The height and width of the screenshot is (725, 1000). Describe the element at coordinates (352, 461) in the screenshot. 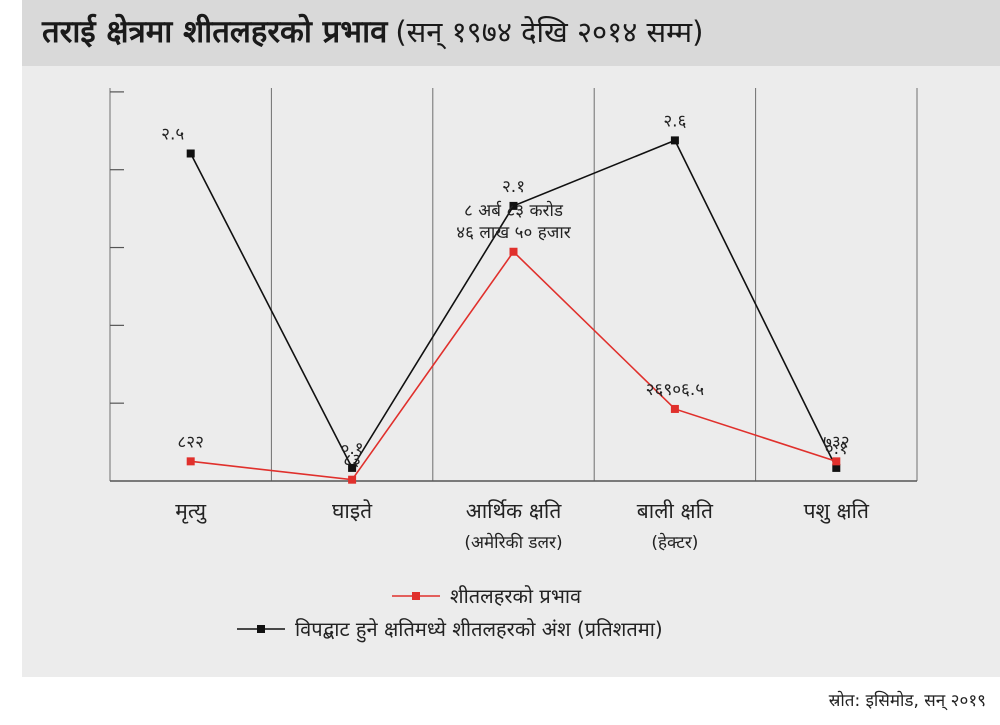

I see `data-label: ८३` at that location.